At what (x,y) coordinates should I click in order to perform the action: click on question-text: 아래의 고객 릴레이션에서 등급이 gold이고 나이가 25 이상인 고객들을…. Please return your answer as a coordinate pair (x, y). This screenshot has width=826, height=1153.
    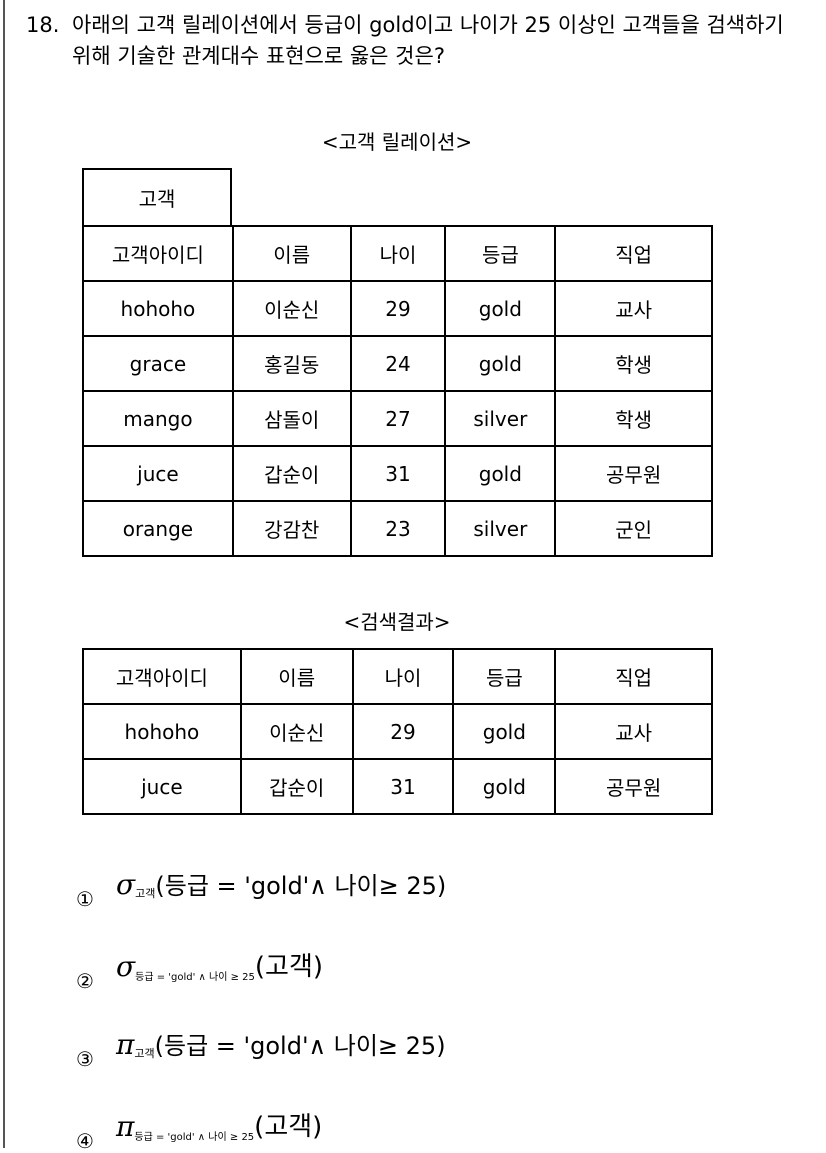
    Looking at the image, I should click on (428, 40).